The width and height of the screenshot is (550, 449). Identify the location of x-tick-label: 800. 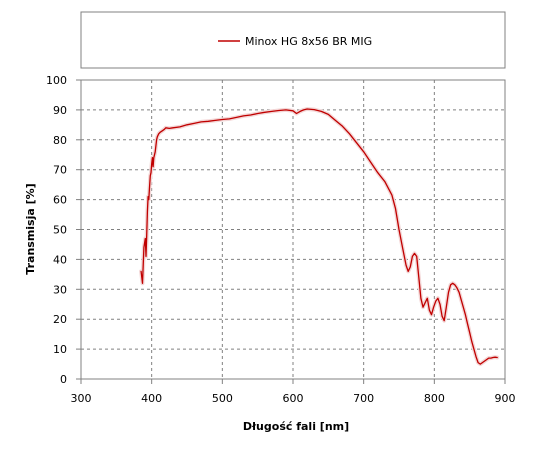
(434, 398).